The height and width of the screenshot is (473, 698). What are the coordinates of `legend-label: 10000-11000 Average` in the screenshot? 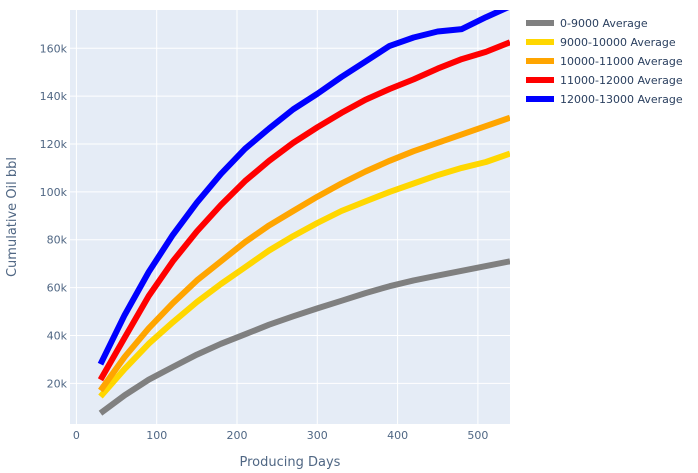 It's located at (621, 61).